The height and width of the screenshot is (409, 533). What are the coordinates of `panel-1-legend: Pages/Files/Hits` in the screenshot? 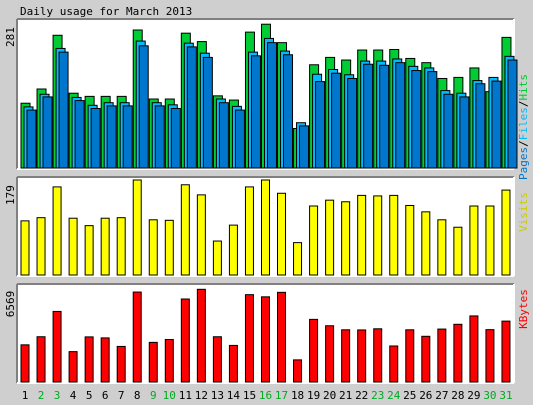 It's located at (523, 127).